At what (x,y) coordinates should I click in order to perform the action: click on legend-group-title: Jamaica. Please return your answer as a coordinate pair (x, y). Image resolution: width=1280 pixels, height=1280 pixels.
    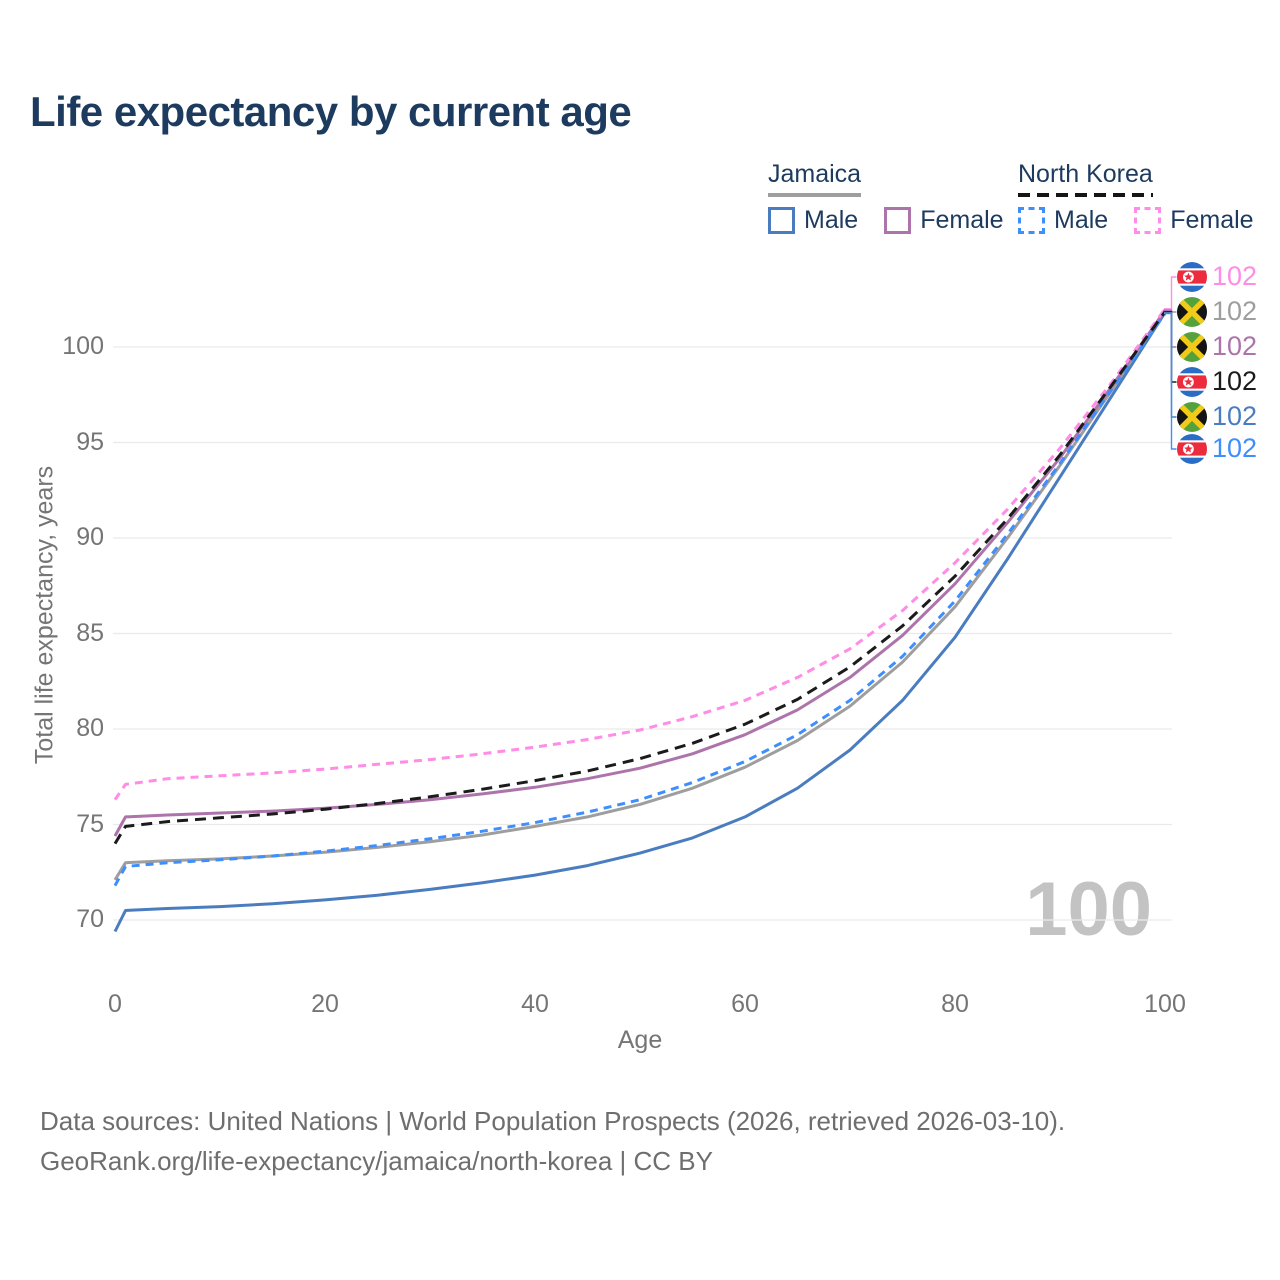
    Looking at the image, I should click on (815, 178).